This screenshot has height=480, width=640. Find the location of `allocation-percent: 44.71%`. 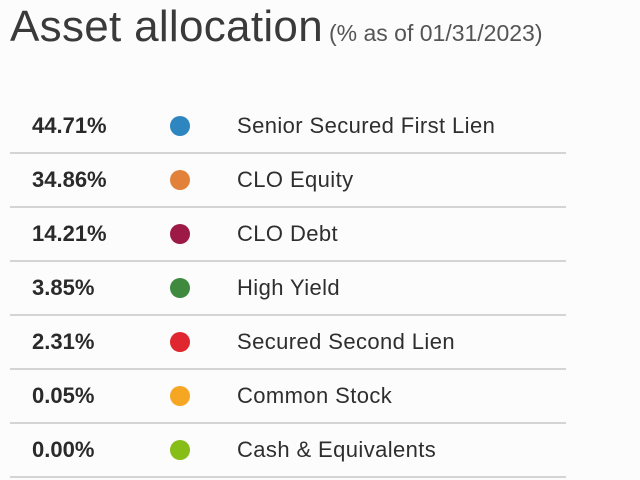

allocation-percent: 44.71% is located at coordinates (69, 125).